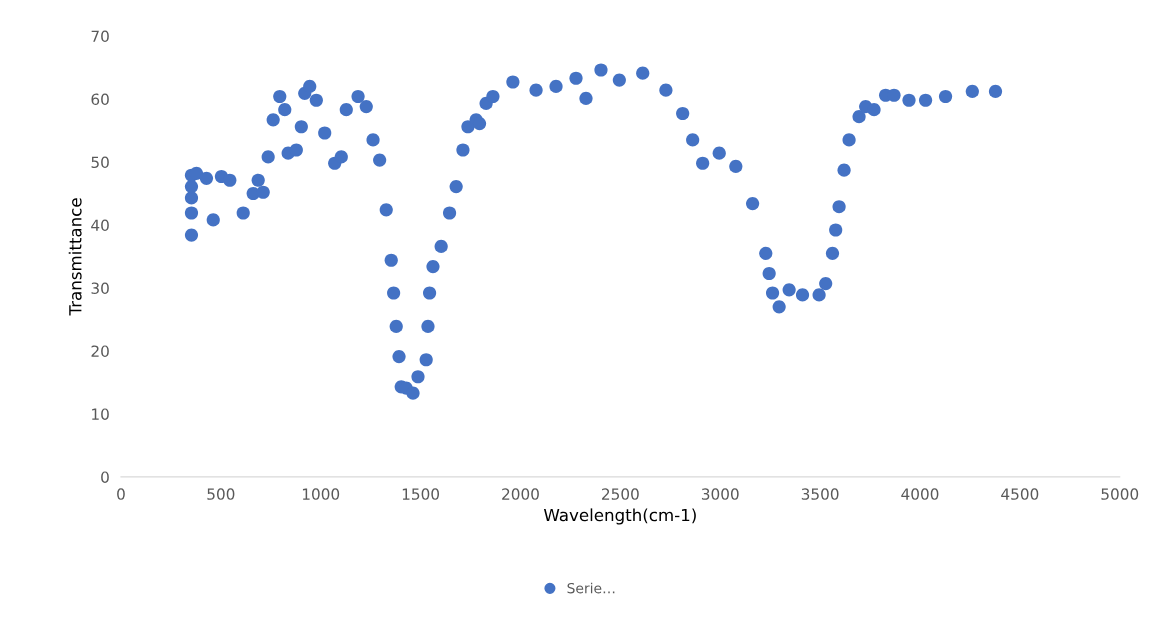 This screenshot has height=621, width=1152. Describe the element at coordinates (221, 494) in the screenshot. I see `x-tick-label: 500` at that location.